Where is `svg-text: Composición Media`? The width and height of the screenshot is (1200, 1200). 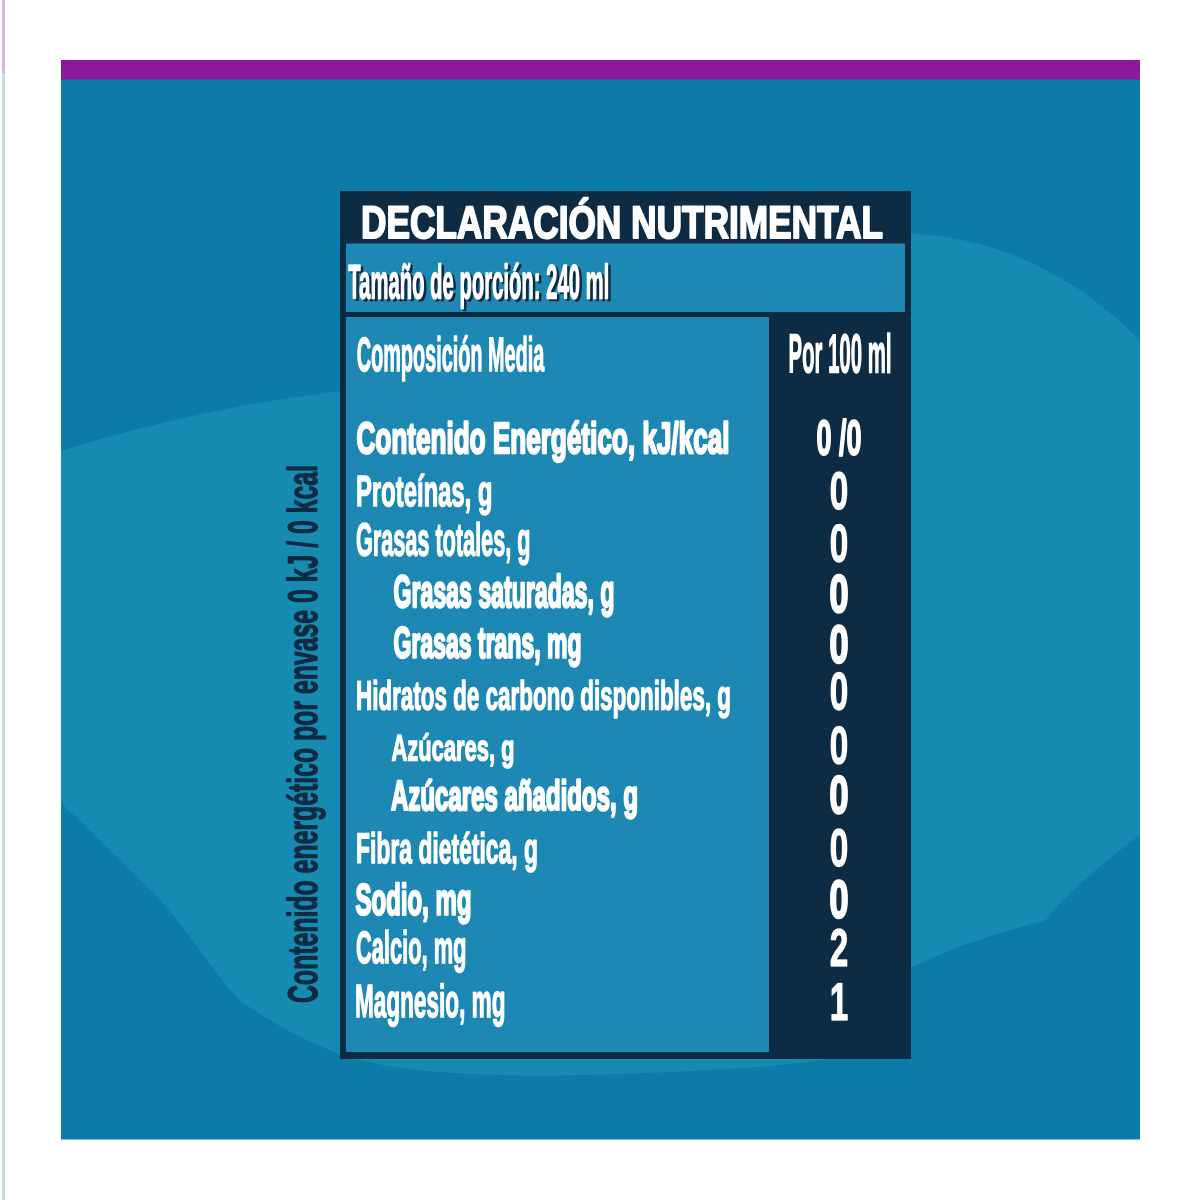 svg-text: Composición Media is located at coordinates (451, 355).